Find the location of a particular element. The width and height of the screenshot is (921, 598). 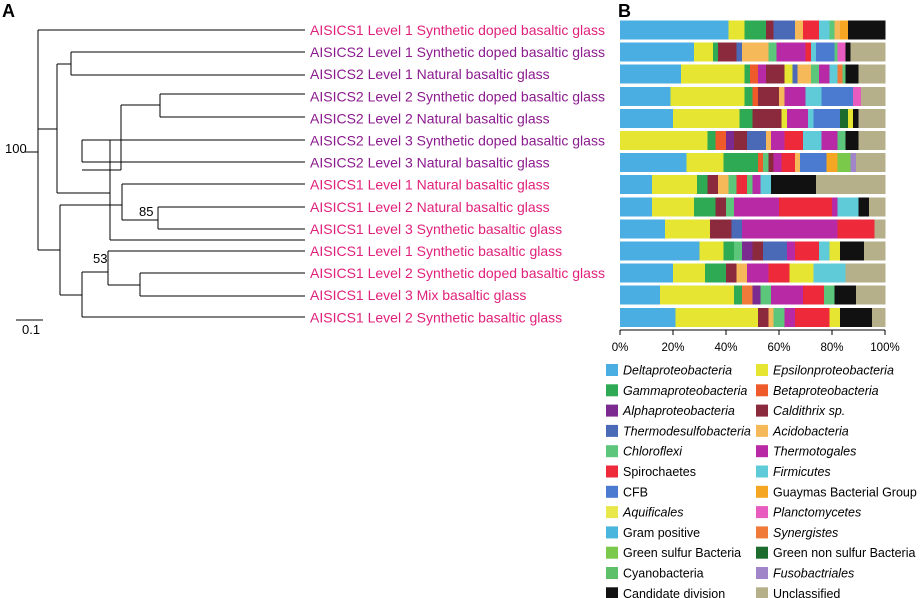

legend-label: Synergistes is located at coordinates (805, 533).